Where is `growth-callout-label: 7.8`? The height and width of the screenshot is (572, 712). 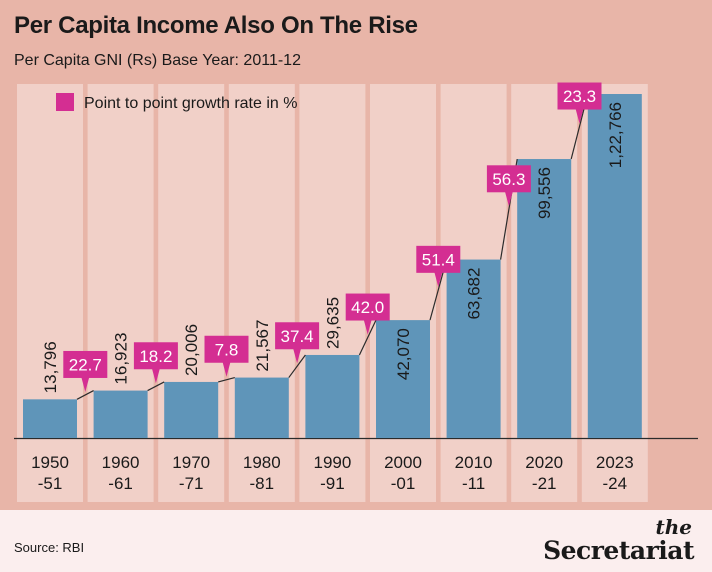
growth-callout-label: 7.8 is located at coordinates (227, 349).